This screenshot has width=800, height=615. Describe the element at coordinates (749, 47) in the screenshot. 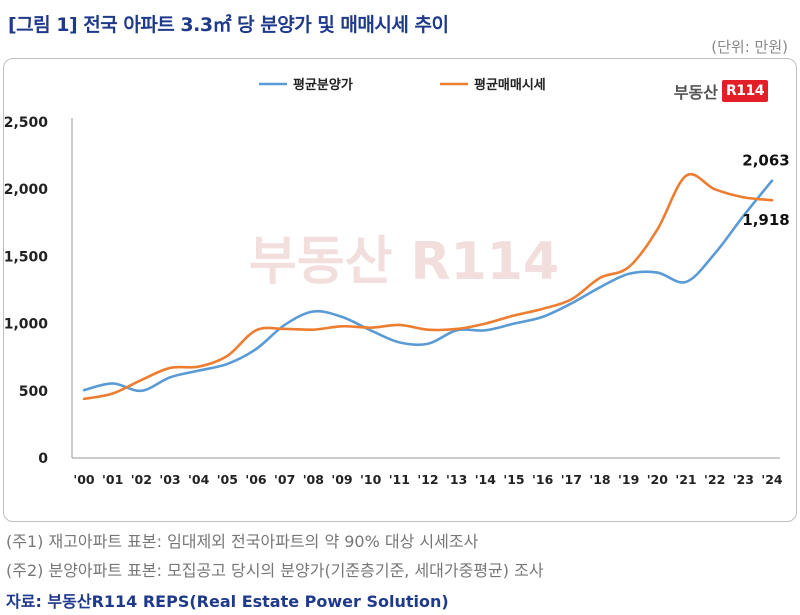

I see `unit-label: (단위: 만원)` at that location.